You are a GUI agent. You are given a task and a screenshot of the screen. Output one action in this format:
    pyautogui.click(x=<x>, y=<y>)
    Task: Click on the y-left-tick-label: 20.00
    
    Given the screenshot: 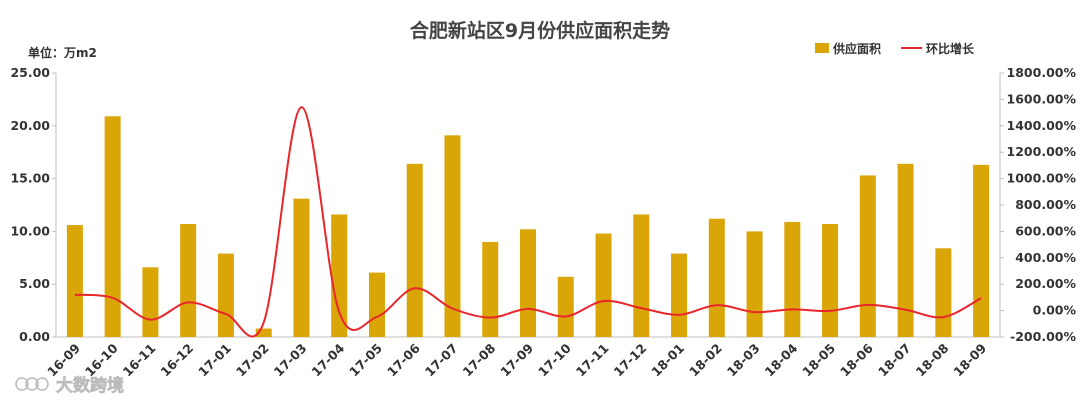 What is the action you would take?
    pyautogui.click(x=30, y=125)
    